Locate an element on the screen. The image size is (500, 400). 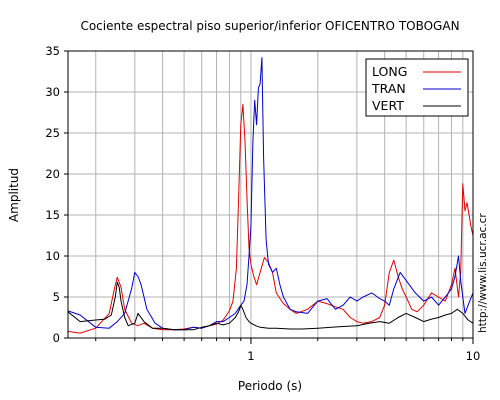
y-tick-label: 15 is located at coordinates (52, 215).